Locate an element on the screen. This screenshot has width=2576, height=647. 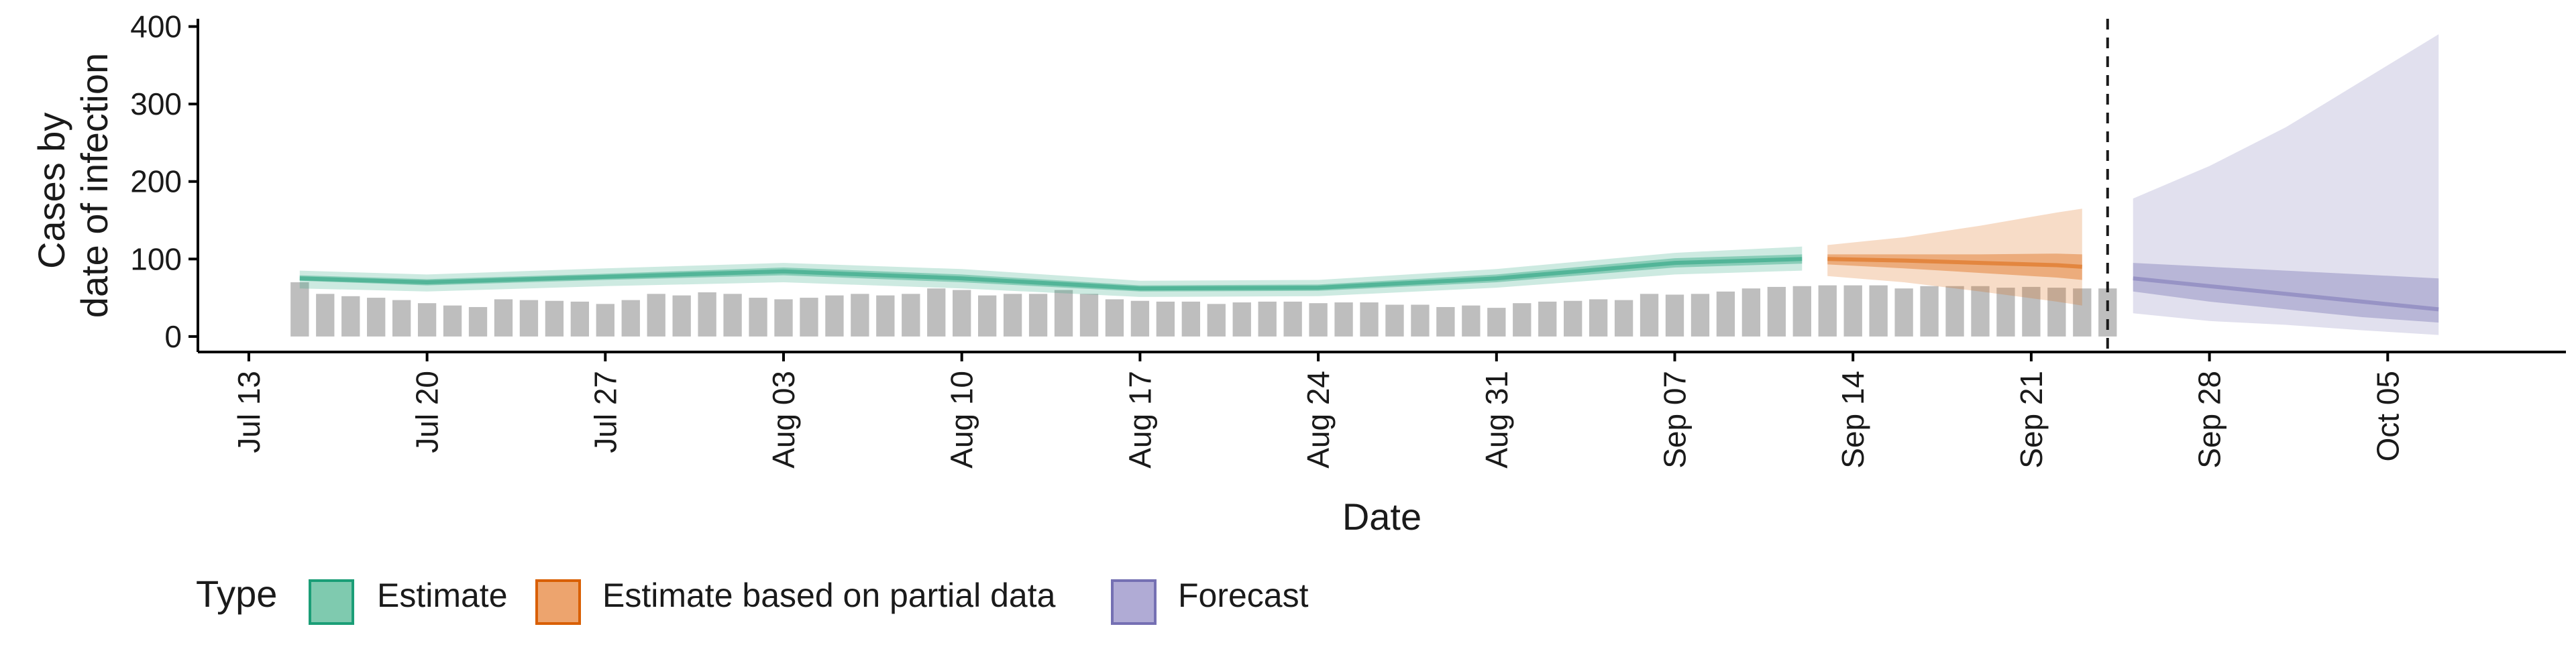
legend-key-estimate is located at coordinates (331, 602).